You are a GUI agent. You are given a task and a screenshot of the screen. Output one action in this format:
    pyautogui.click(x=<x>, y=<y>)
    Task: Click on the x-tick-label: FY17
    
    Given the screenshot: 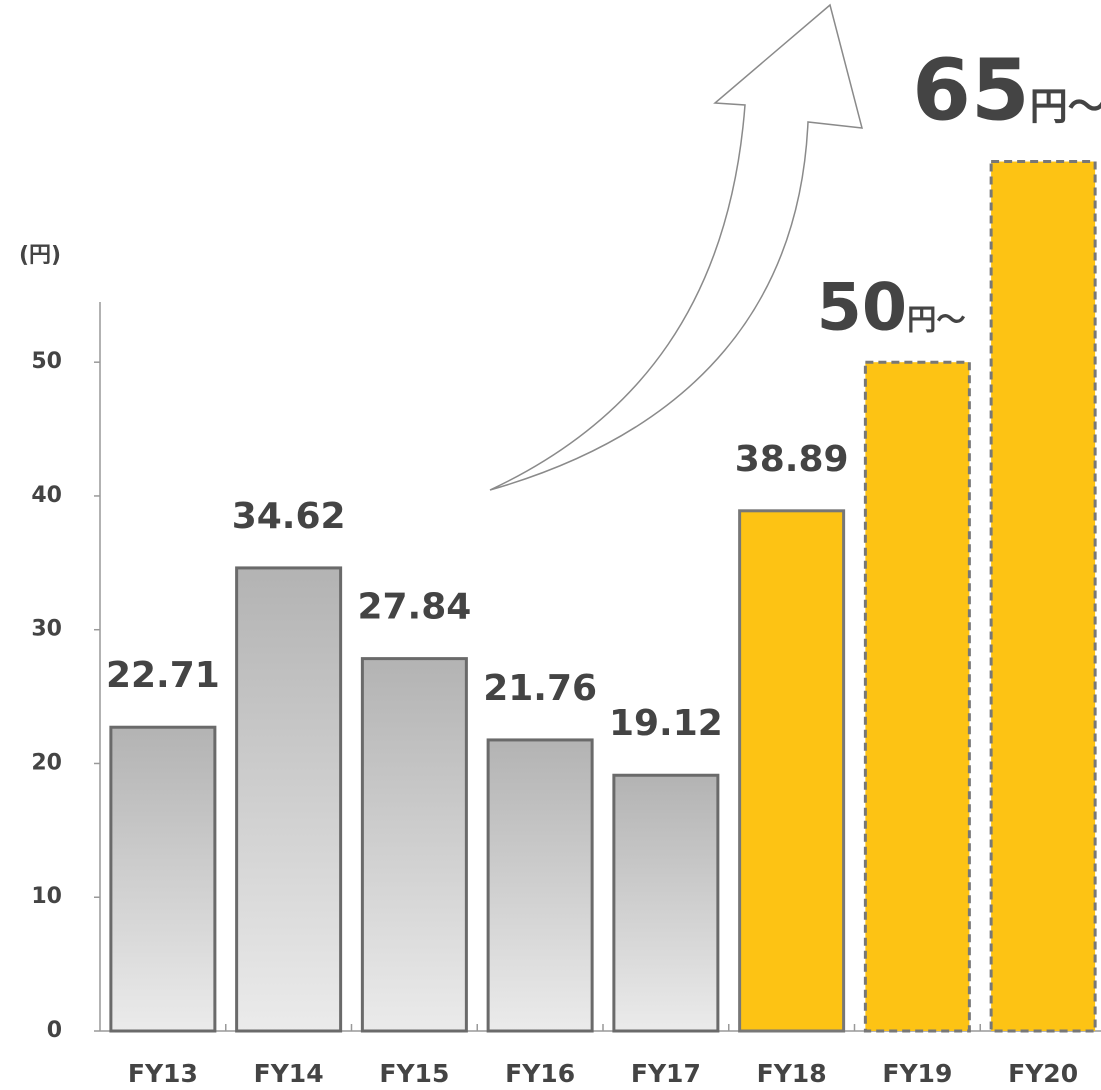 What is the action you would take?
    pyautogui.click(x=666, y=1073)
    